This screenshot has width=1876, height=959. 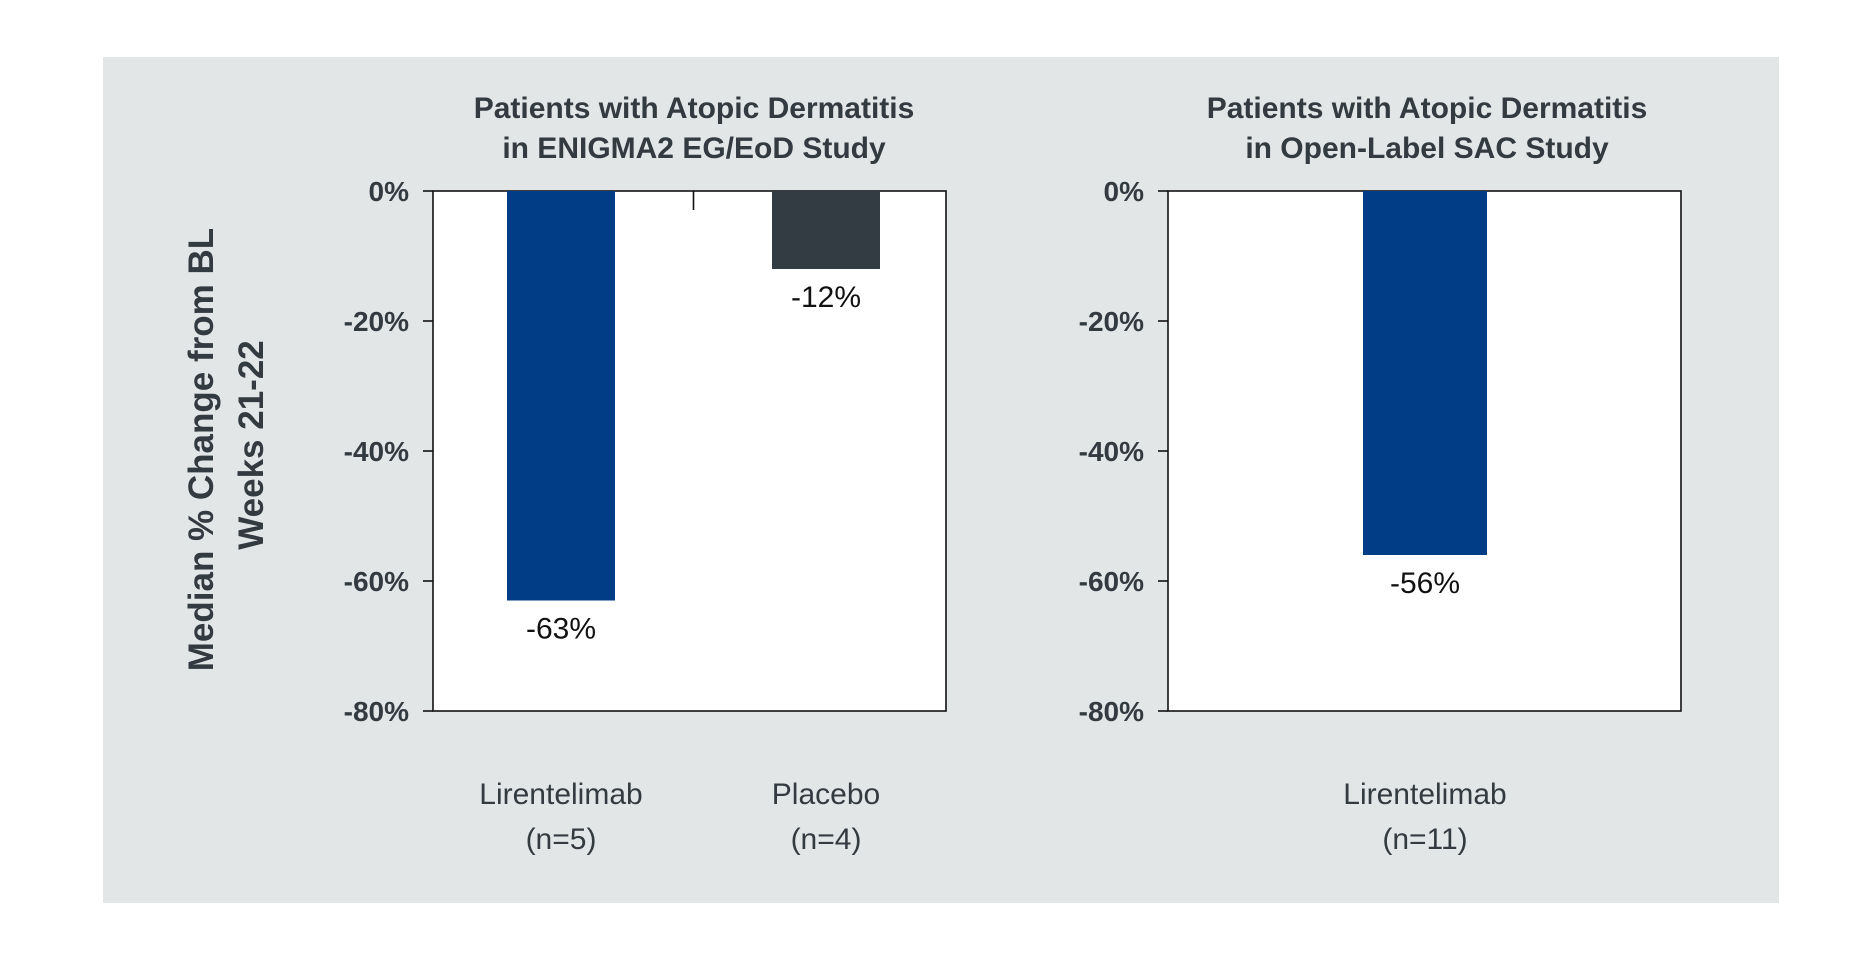 What do you see at coordinates (826, 230) in the screenshot?
I see `bar-placebo` at bounding box center [826, 230].